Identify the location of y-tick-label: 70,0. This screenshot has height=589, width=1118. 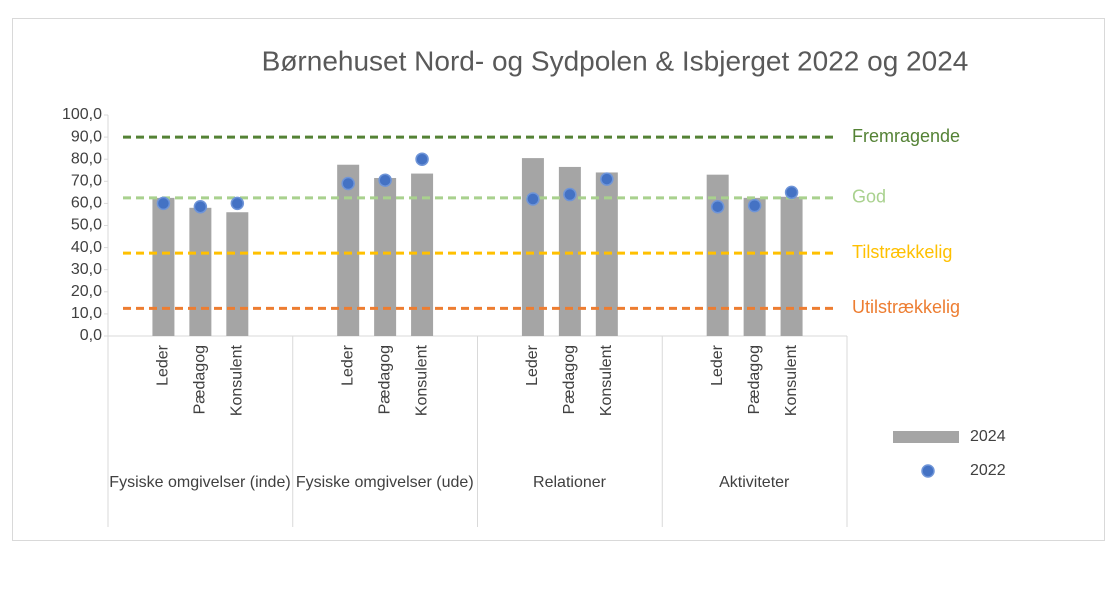
(86, 181).